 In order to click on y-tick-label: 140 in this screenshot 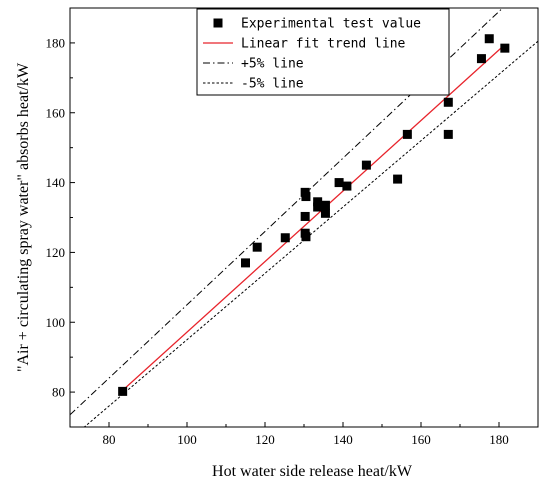, I will do `click(56, 182)`.